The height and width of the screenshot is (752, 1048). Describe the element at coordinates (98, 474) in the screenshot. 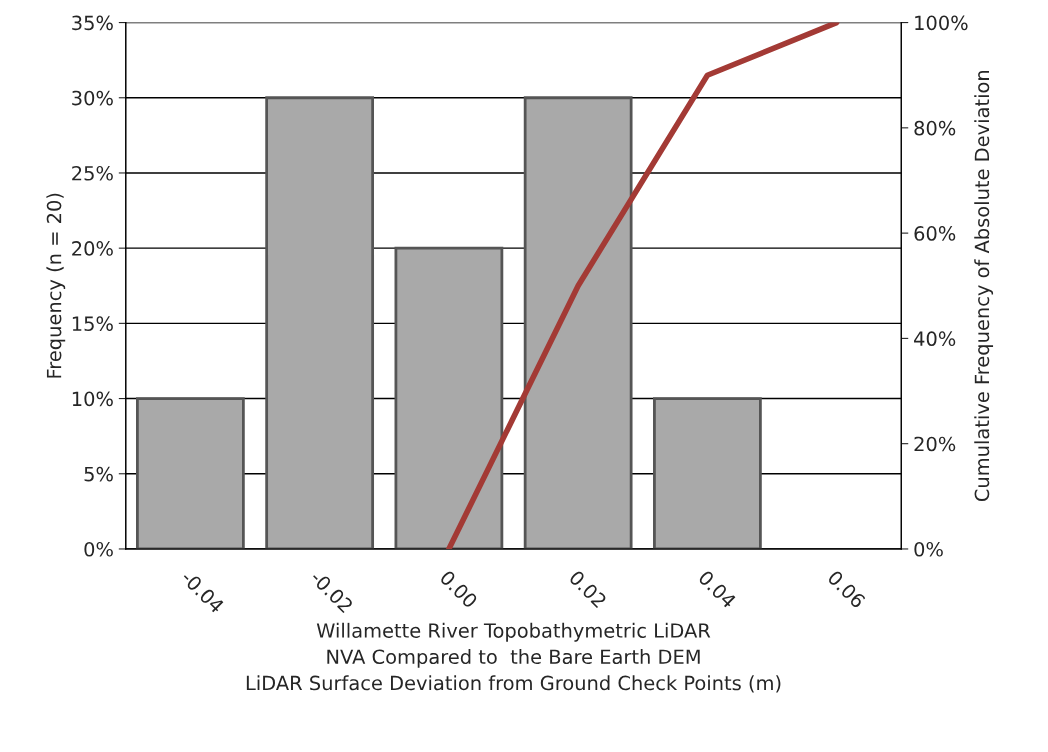

I see `y-tick-label: 5%` at that location.